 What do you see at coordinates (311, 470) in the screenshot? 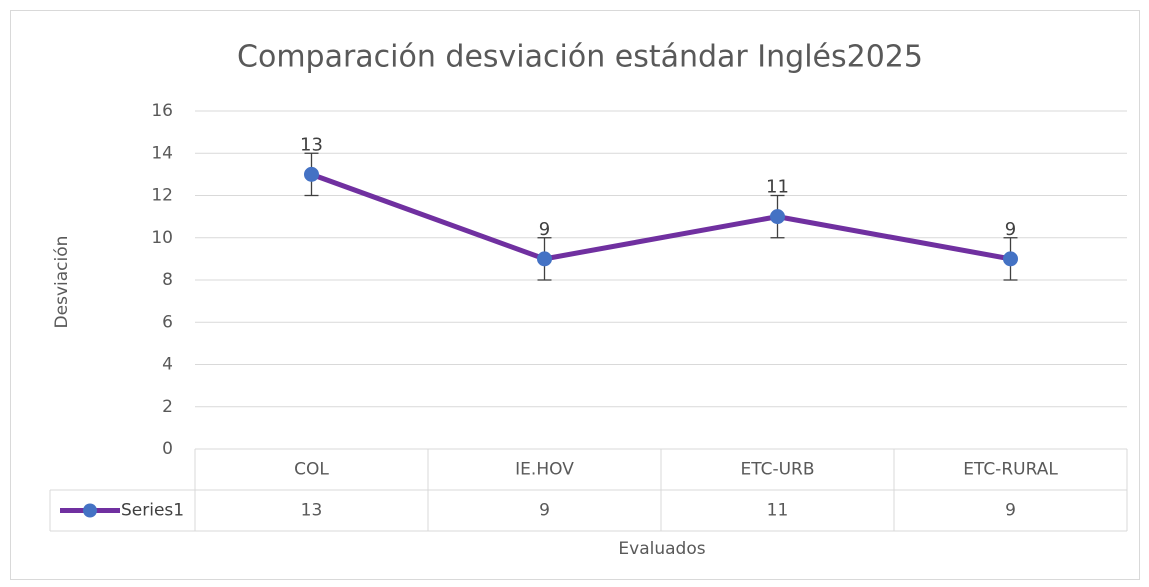
I see `x-tick-label: COL` at bounding box center [311, 470].